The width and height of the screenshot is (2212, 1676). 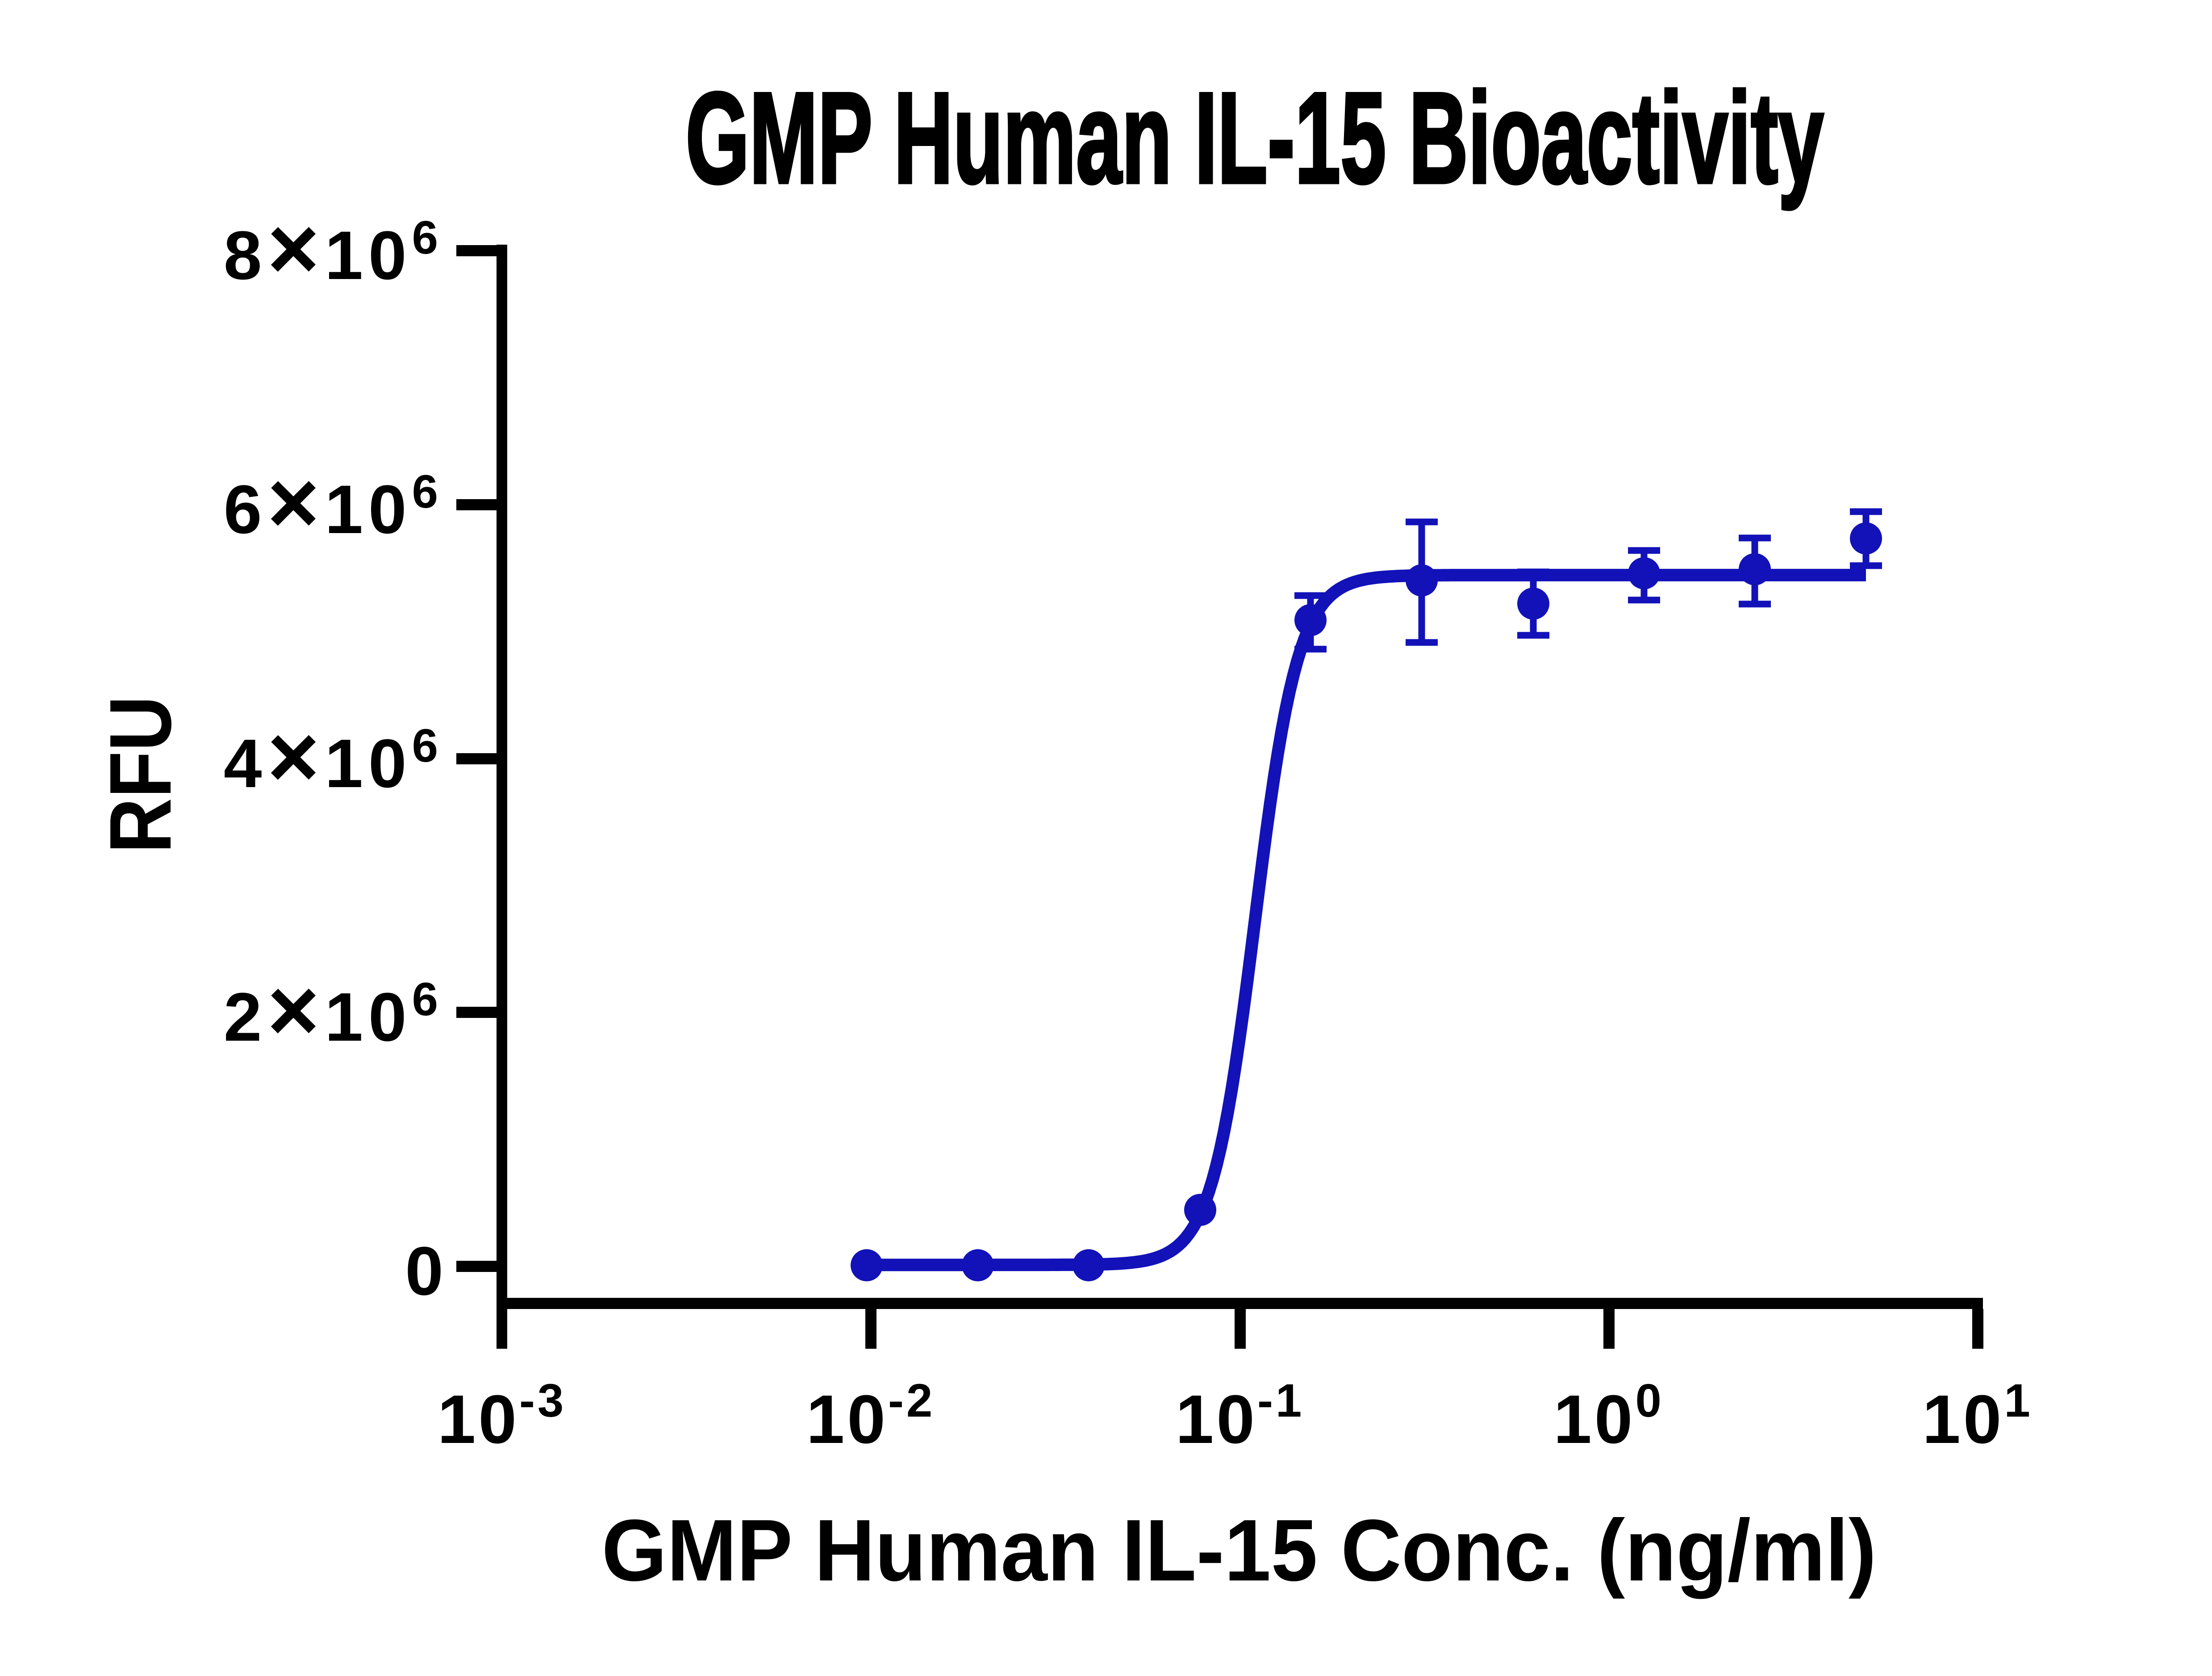 What do you see at coordinates (1255, 138) in the screenshot?
I see `svg-text: GMP Human IL-15 Bioactivity` at bounding box center [1255, 138].